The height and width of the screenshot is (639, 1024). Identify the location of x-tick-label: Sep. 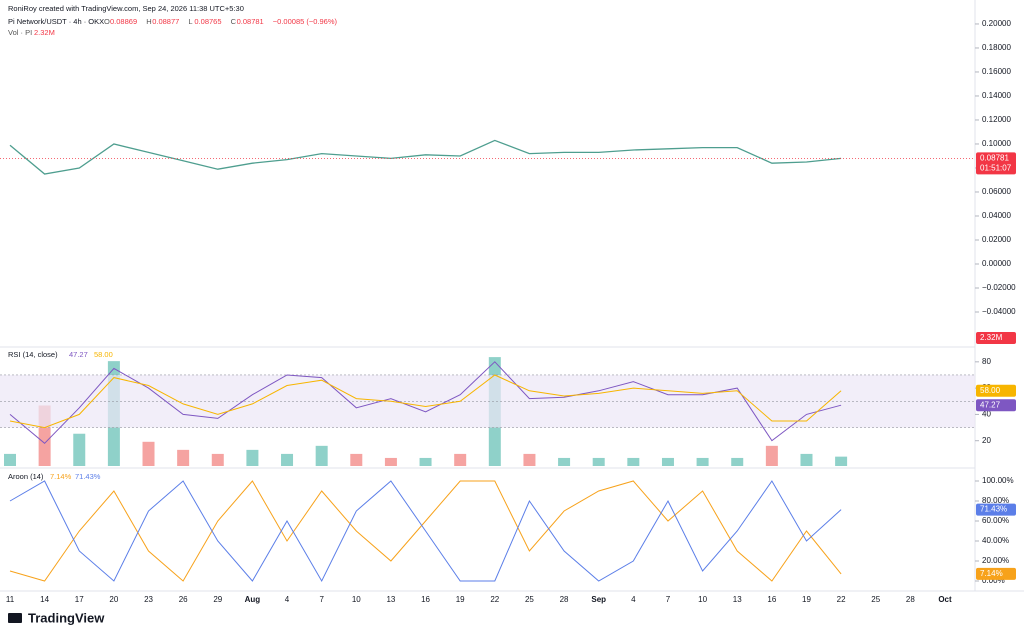
(598, 599).